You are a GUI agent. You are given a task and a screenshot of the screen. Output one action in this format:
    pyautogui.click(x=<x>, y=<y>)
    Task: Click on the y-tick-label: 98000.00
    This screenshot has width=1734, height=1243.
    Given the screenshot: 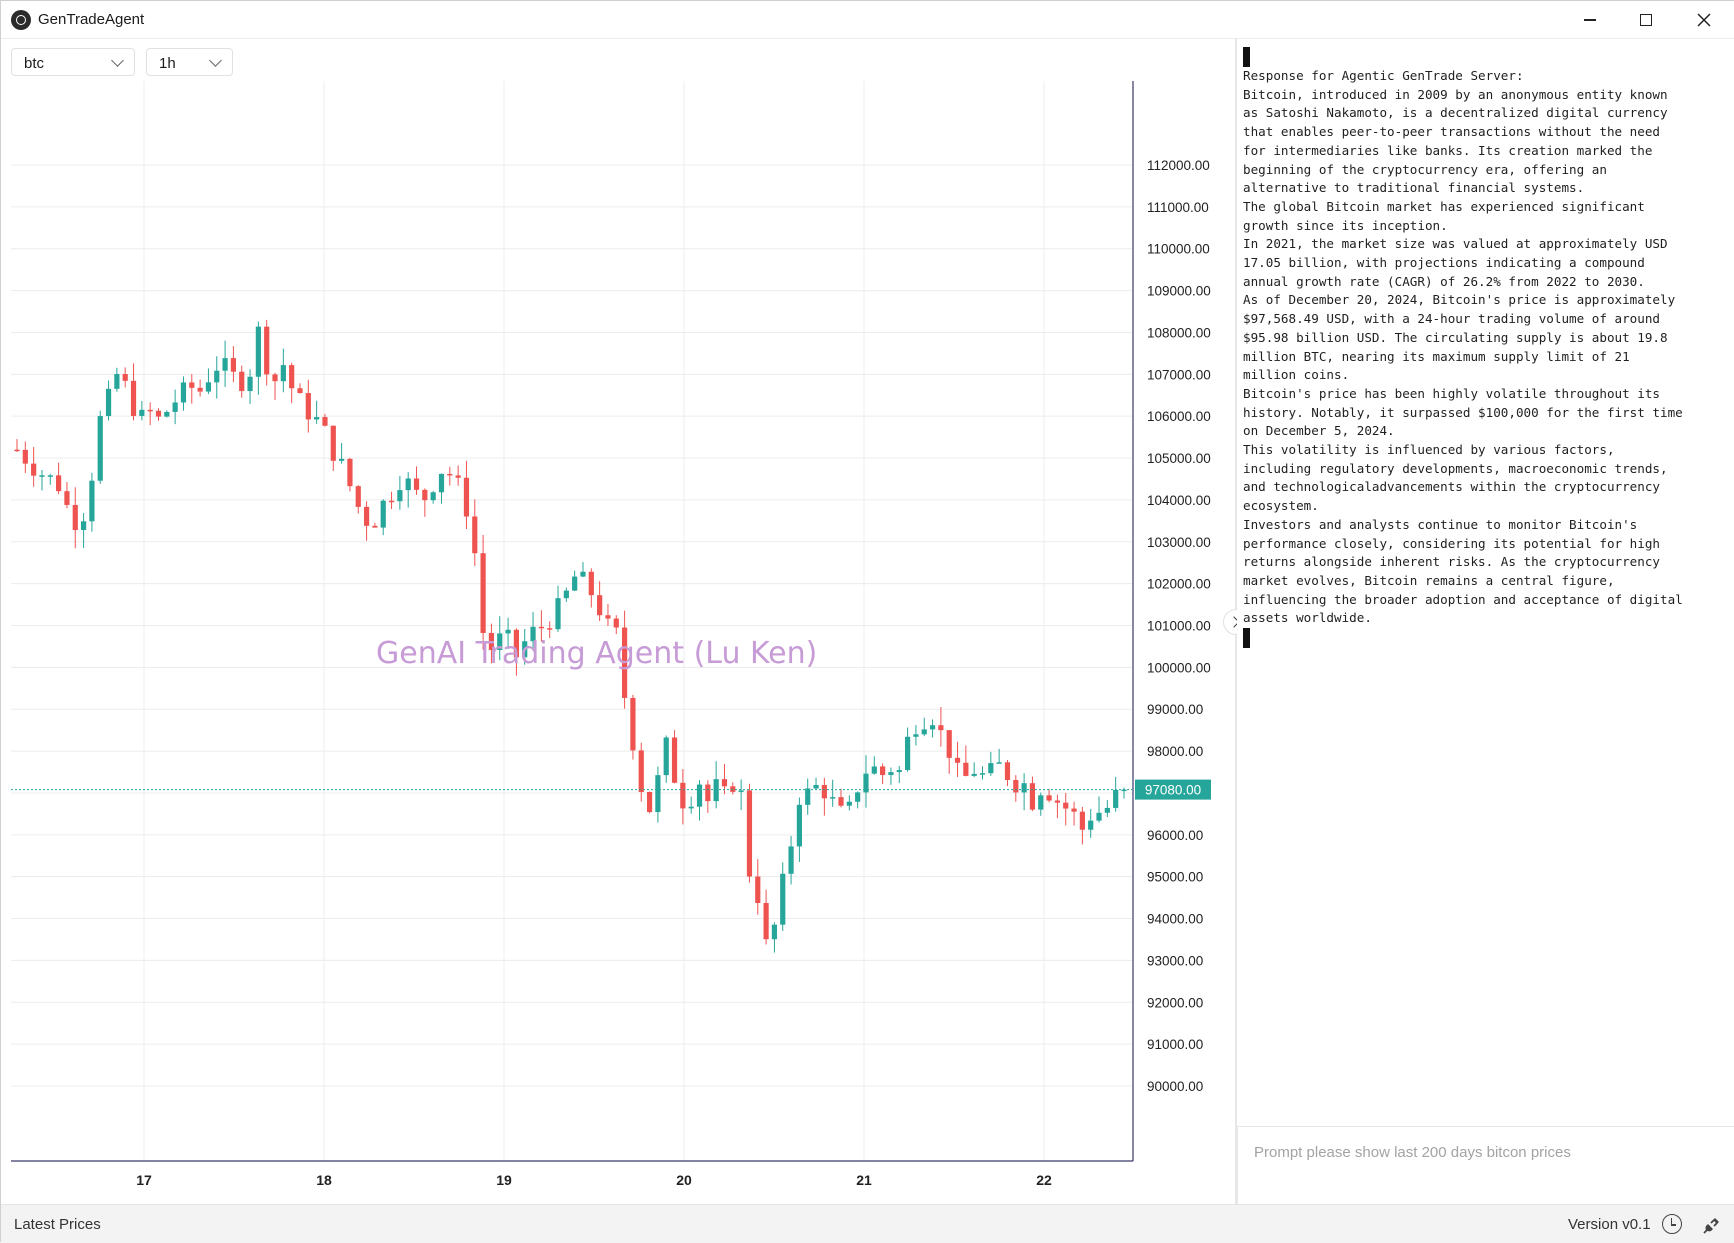 What is the action you would take?
    pyautogui.click(x=1175, y=751)
    